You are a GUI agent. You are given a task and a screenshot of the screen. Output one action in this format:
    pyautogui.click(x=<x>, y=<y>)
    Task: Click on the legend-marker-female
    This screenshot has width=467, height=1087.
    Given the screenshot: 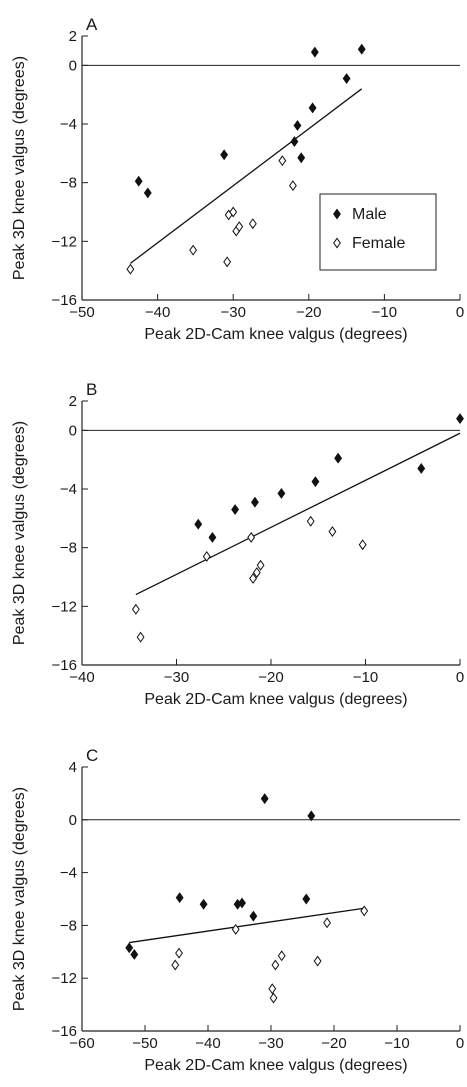 What is the action you would take?
    pyautogui.click(x=337, y=243)
    